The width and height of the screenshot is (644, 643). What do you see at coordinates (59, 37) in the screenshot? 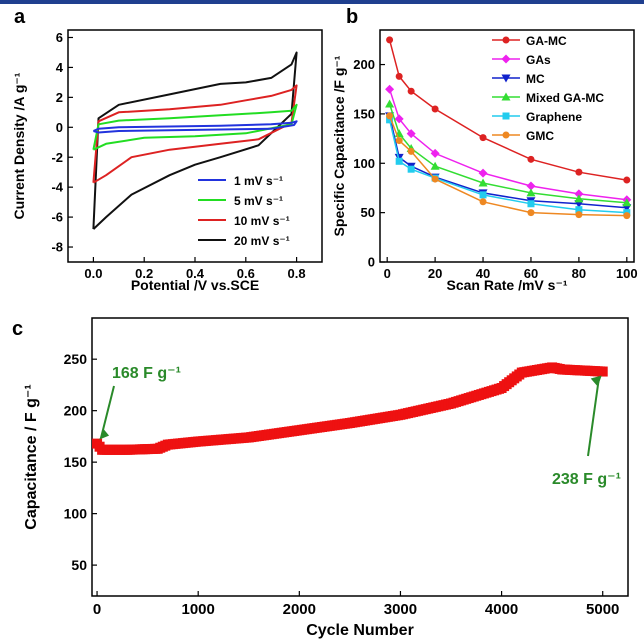
I see `y-tick-label: 6` at bounding box center [59, 37].